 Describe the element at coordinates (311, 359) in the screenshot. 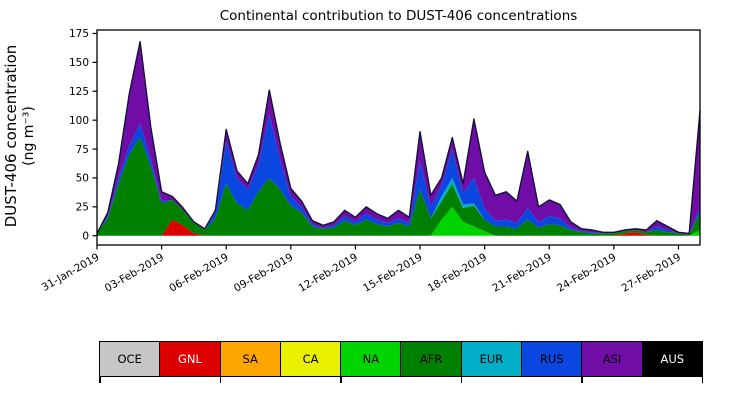

I see `legend-item-ca: CA` at that location.